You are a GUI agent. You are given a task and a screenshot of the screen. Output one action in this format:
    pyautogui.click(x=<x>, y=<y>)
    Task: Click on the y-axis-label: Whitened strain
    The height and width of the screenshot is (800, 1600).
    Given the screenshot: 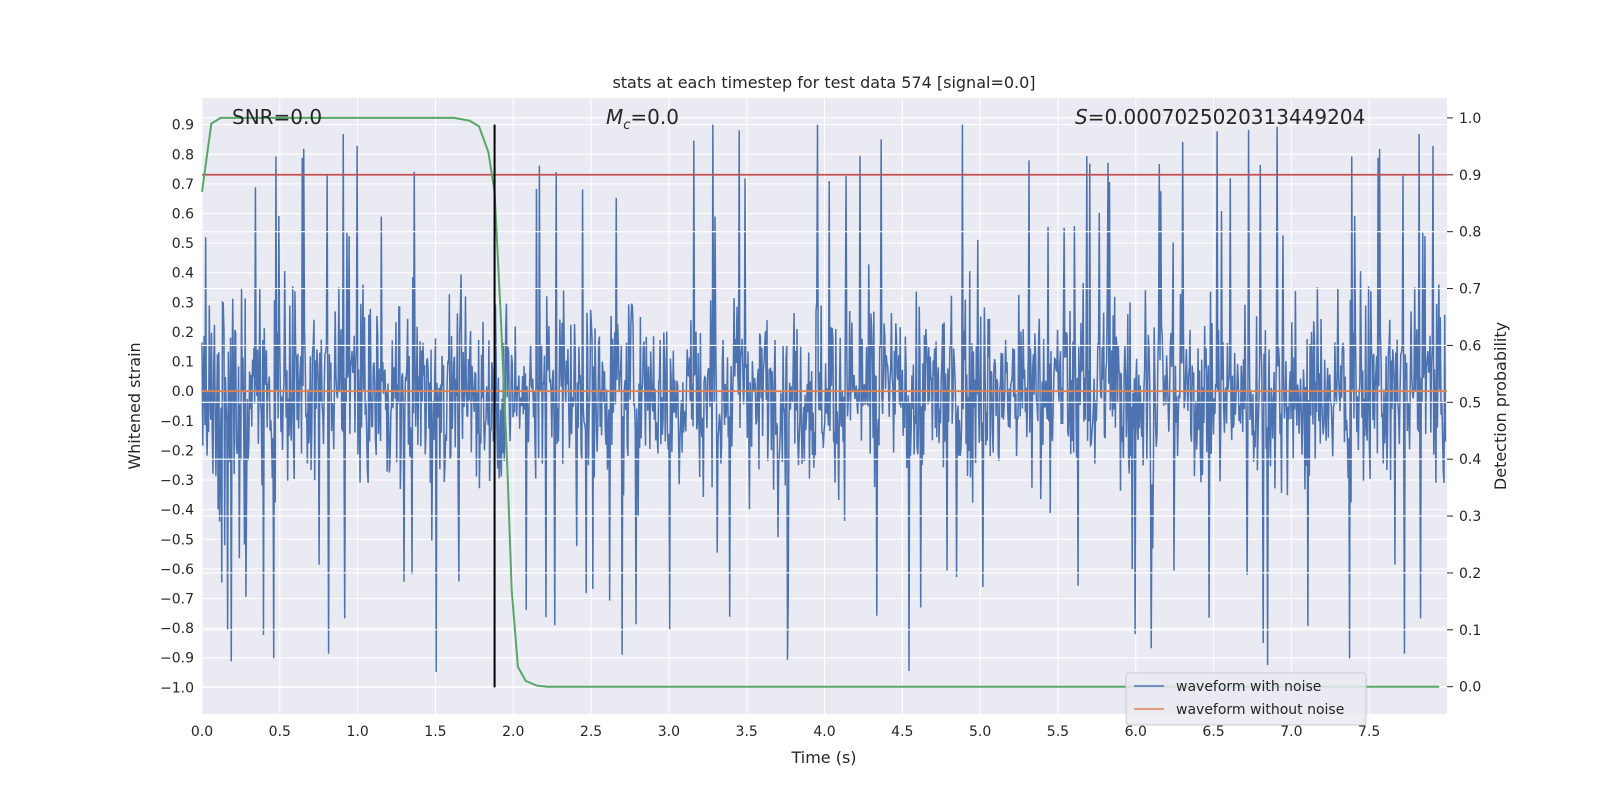 What is the action you would take?
    pyautogui.click(x=134, y=405)
    